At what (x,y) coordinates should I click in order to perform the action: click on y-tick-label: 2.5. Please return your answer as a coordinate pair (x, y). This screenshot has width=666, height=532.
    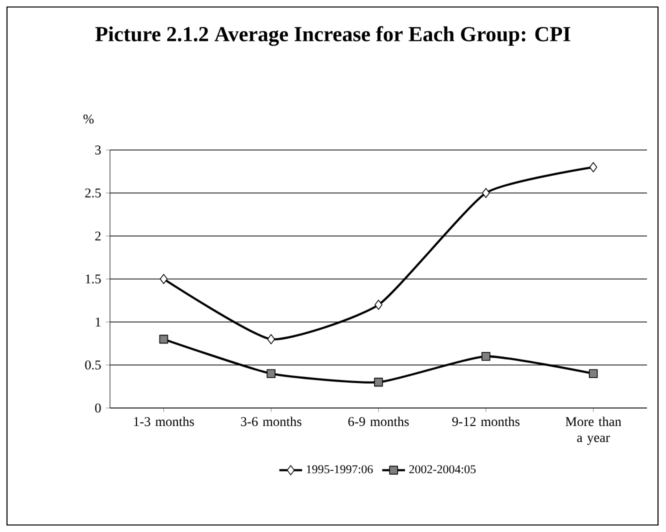
    Looking at the image, I should click on (93, 193).